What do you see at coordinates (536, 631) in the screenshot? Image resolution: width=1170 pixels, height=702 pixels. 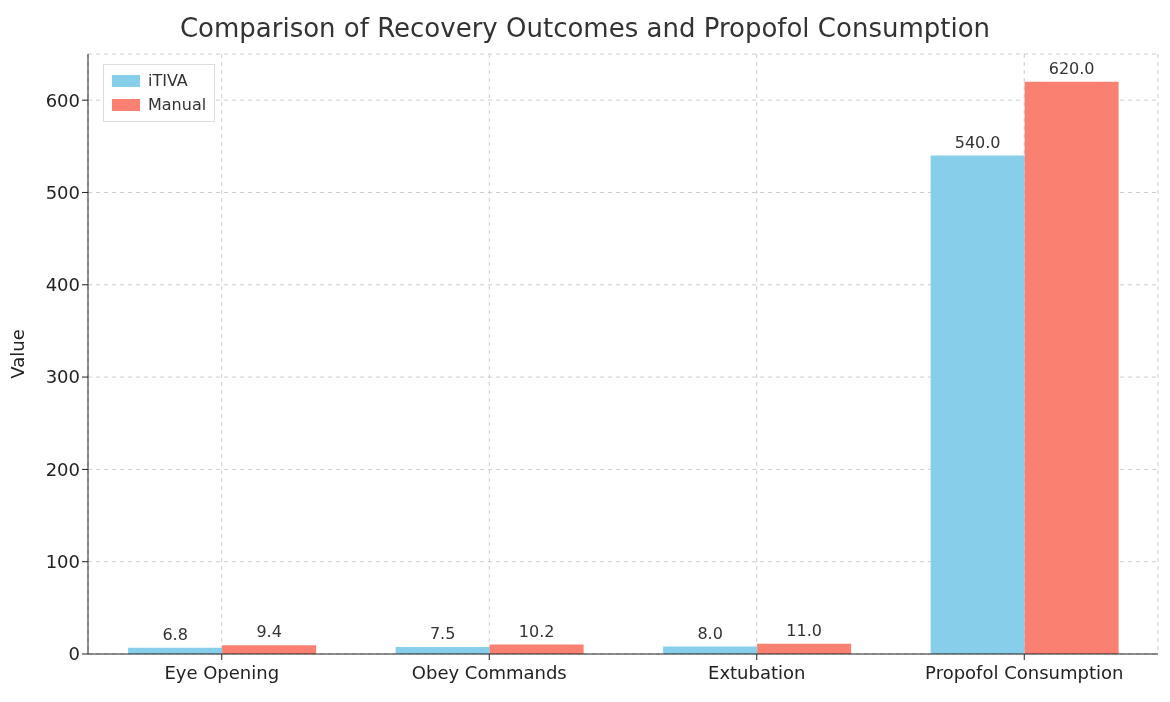 I see `data-label: 10.2` at bounding box center [536, 631].